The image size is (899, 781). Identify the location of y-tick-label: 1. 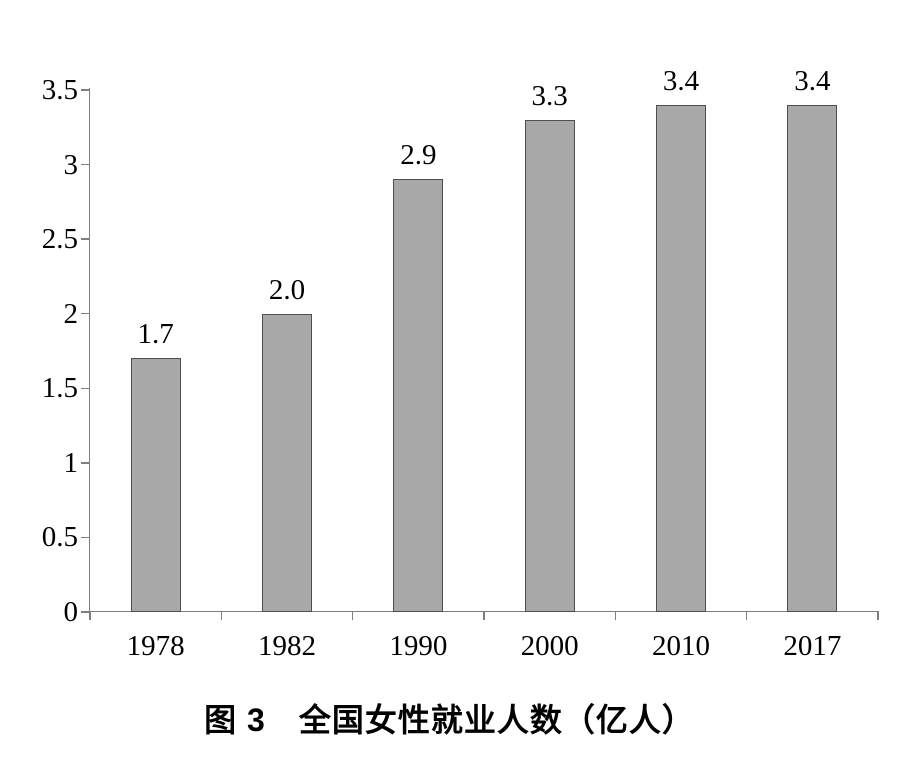
(71, 462).